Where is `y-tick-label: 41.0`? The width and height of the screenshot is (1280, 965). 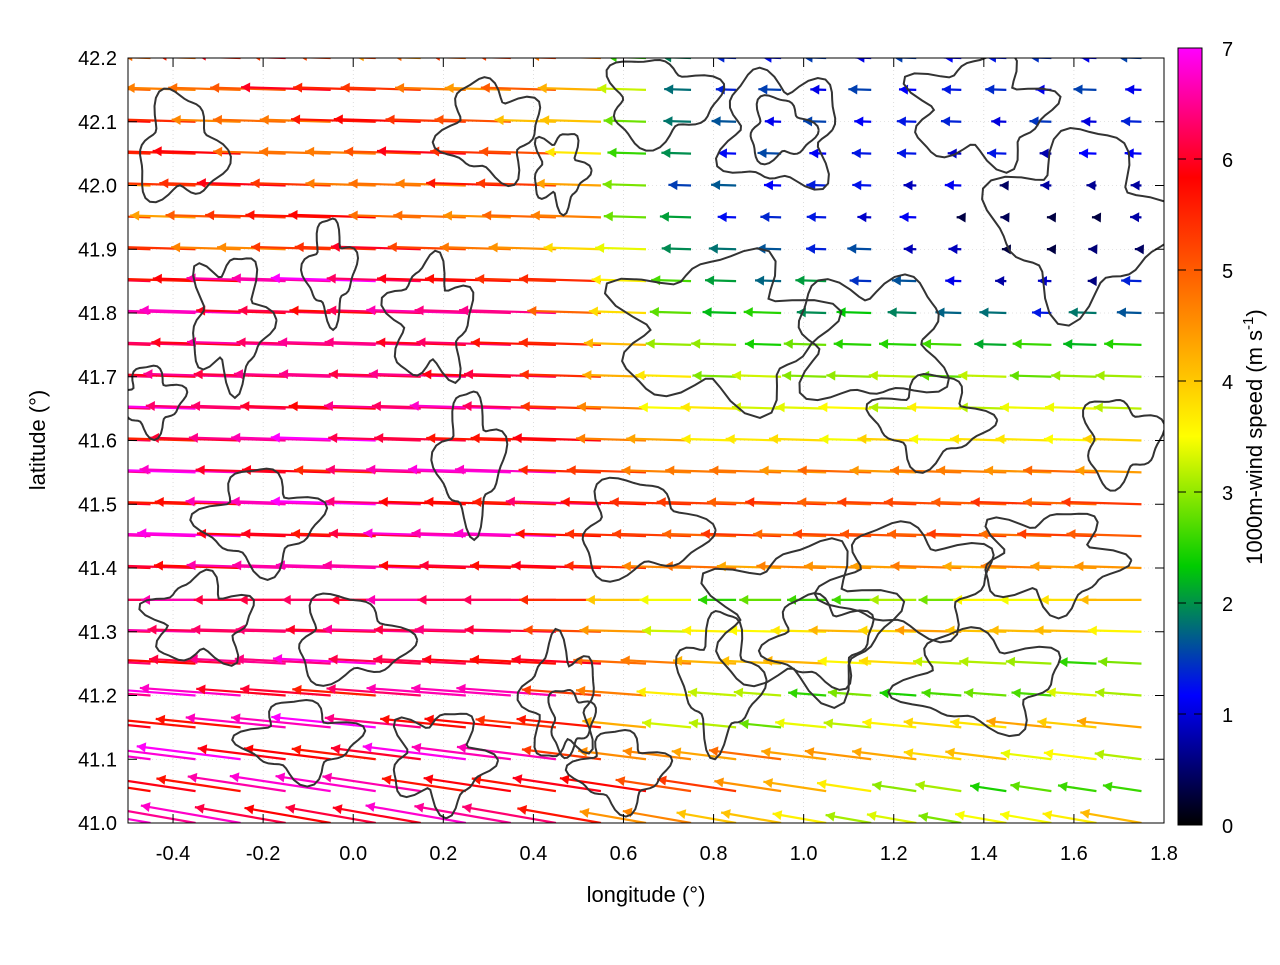
y-tick-label: 41.0 is located at coordinates (97, 824).